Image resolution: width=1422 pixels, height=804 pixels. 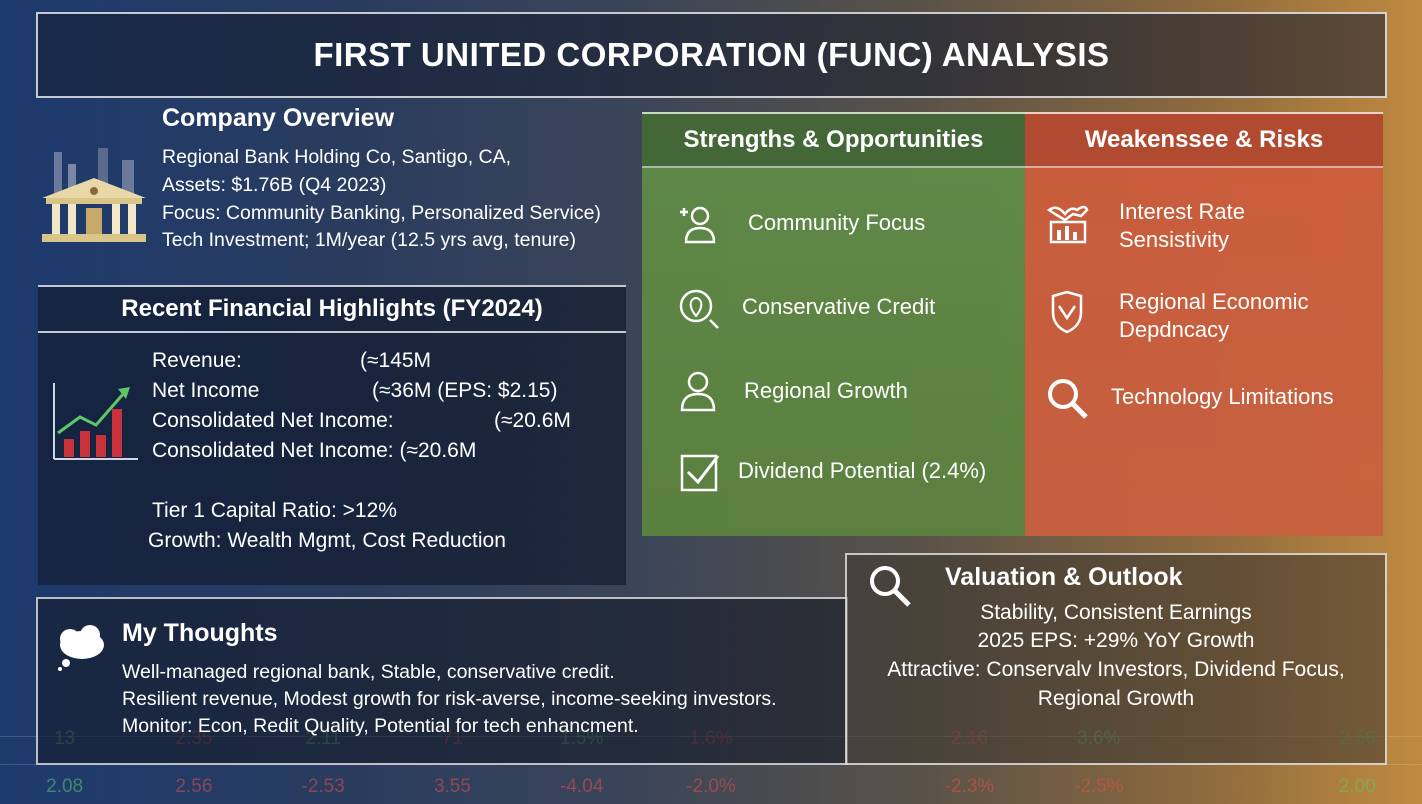 I want to click on weakness-item-2: Regional Economic Depdncacy, so click(x=1214, y=316).